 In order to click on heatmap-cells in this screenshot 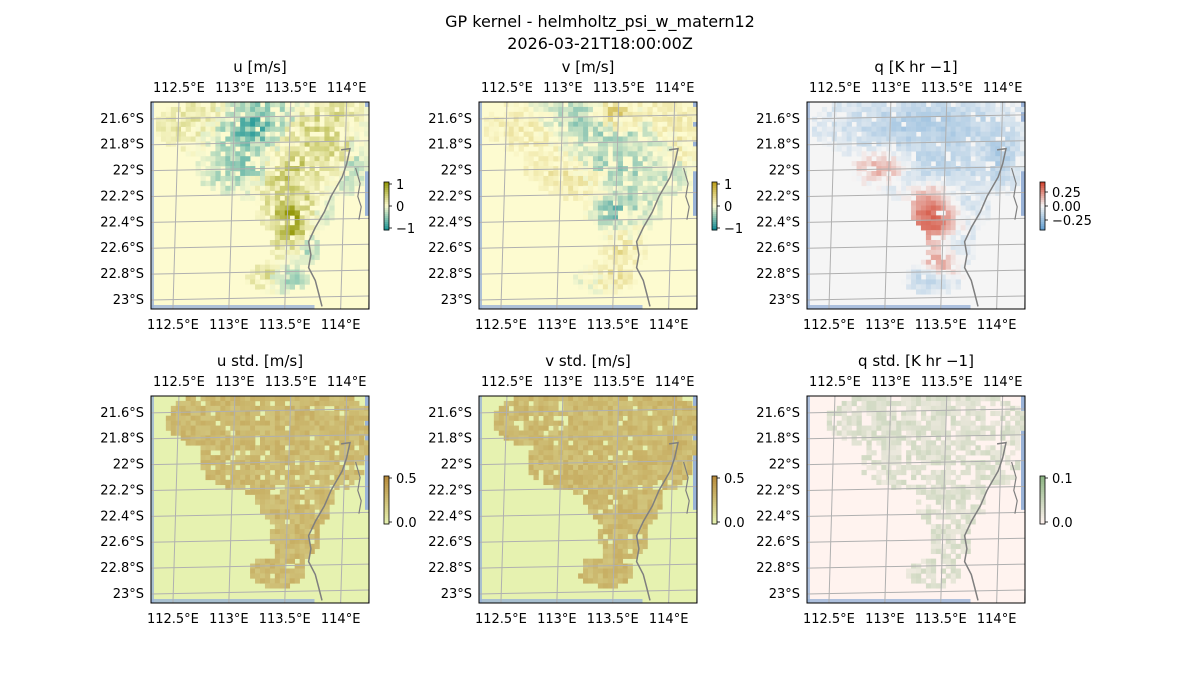, I will do `click(595, 492)`.